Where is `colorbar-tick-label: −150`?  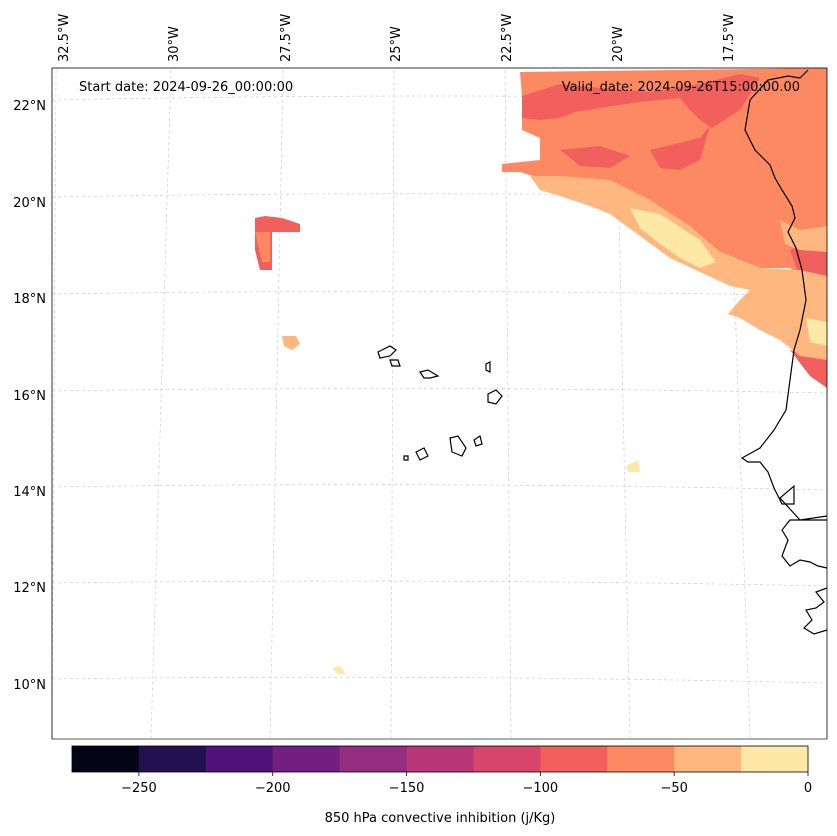 colorbar-tick-label: −150 is located at coordinates (407, 788).